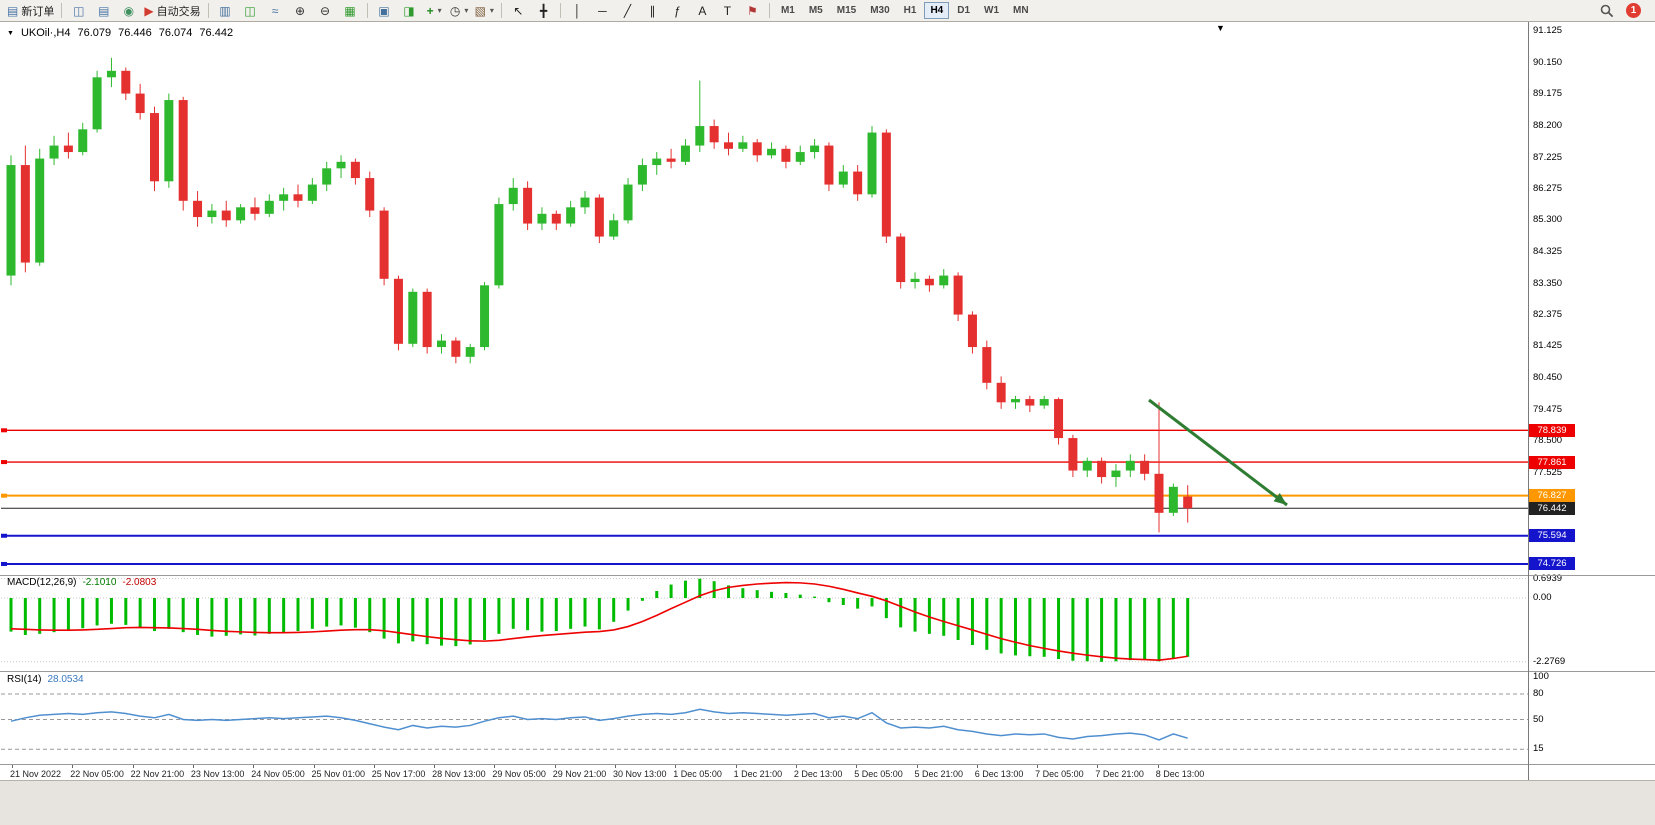 This screenshot has width=1655, height=825. What do you see at coordinates (880, 10) in the screenshot?
I see `timeframe-m30: M30` at bounding box center [880, 10].